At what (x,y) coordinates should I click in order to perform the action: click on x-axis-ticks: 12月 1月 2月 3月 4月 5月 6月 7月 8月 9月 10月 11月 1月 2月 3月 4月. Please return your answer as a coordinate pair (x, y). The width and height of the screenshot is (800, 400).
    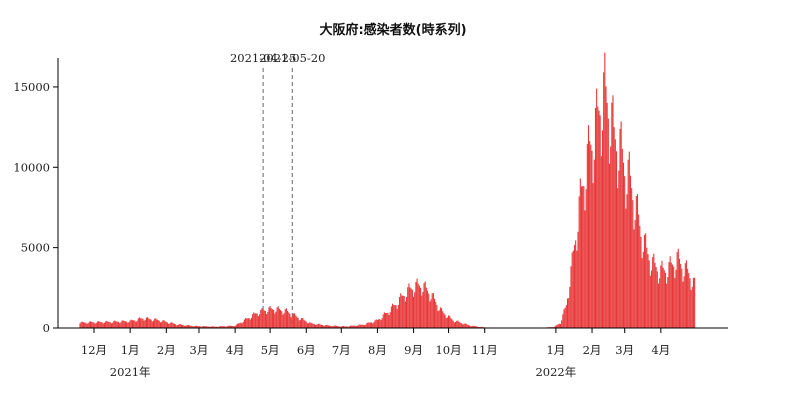
    Looking at the image, I should click on (375, 342).